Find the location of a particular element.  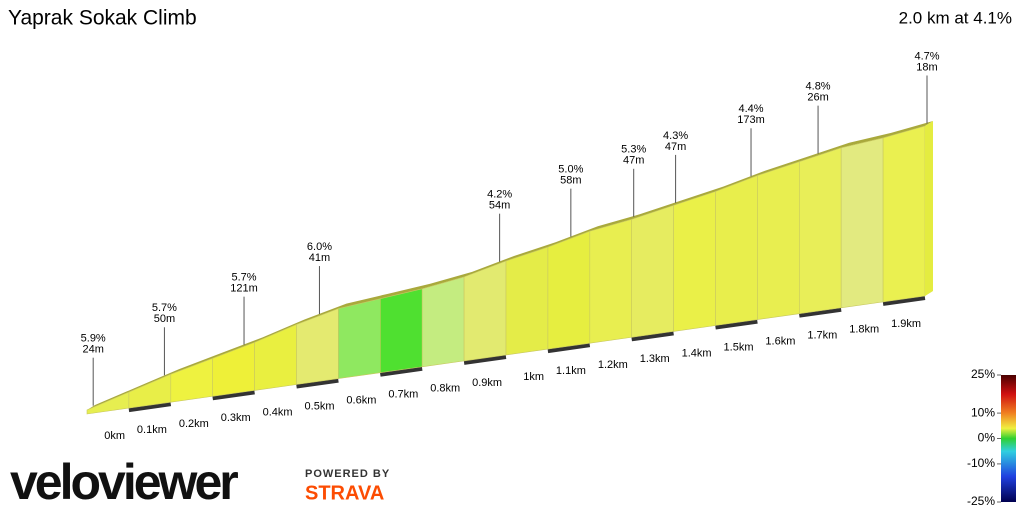

annotation-length: 41m is located at coordinates (319, 258).